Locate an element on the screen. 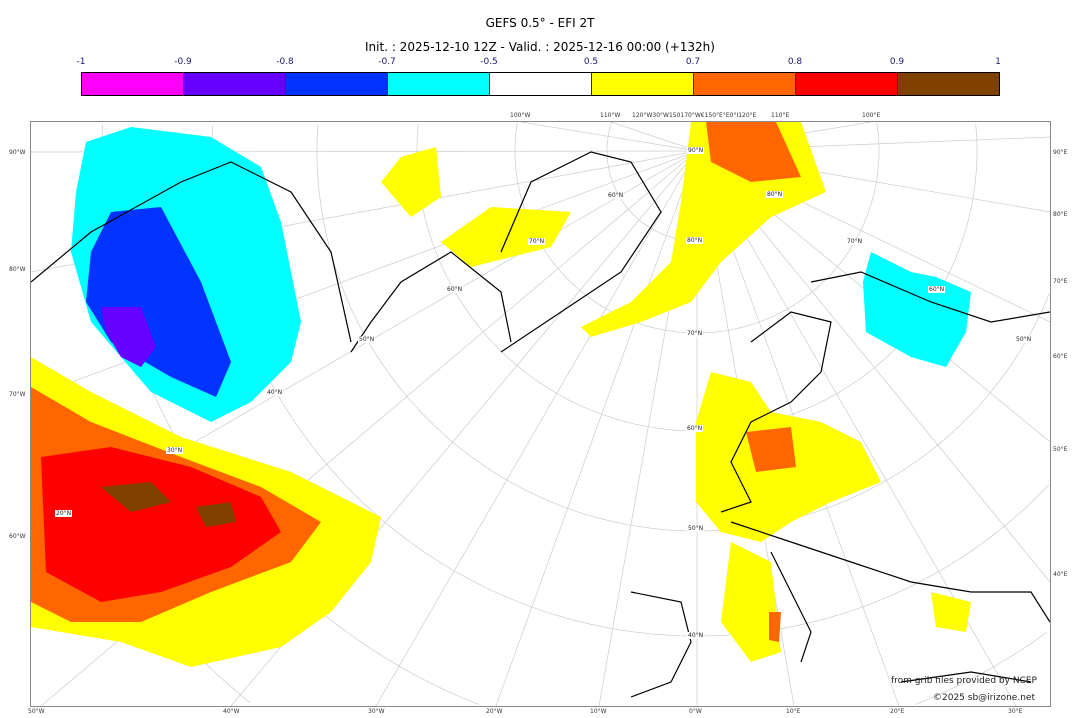 The image size is (1080, 718). axis-label-top: 120°W30°W150170°W€150°E°E0°I120°E is located at coordinates (694, 115).